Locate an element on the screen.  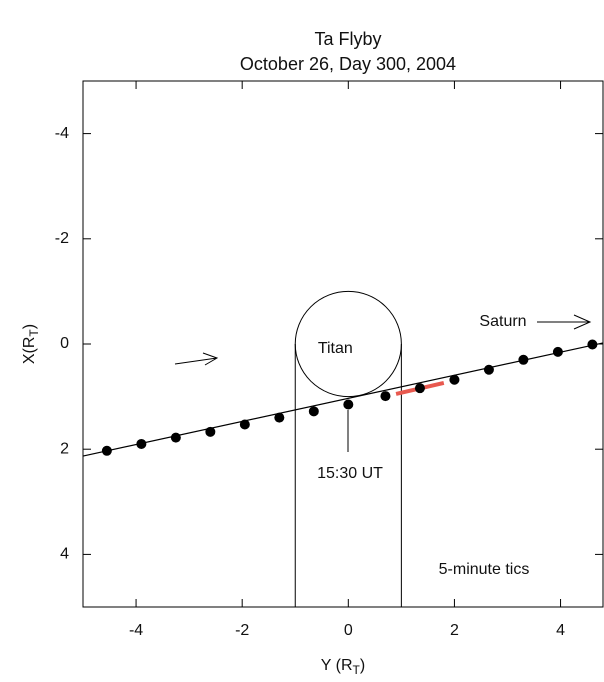
x-tick-label: 4 is located at coordinates (560, 630).